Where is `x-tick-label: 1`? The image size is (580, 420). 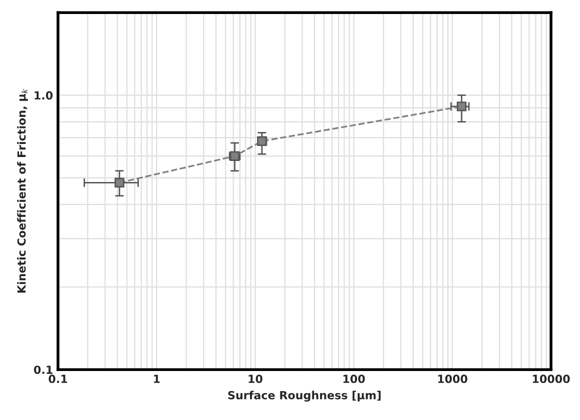
x-tick-label: 1 is located at coordinates (157, 378).